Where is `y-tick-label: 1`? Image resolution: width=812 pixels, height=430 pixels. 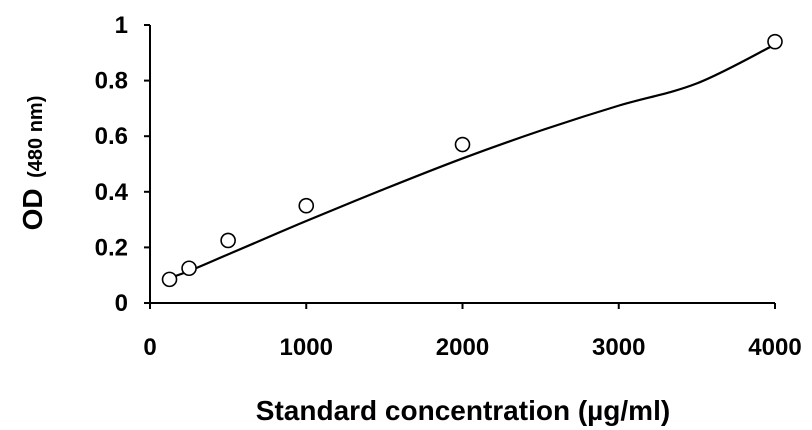
y-tick-label: 1 is located at coordinates (121, 25).